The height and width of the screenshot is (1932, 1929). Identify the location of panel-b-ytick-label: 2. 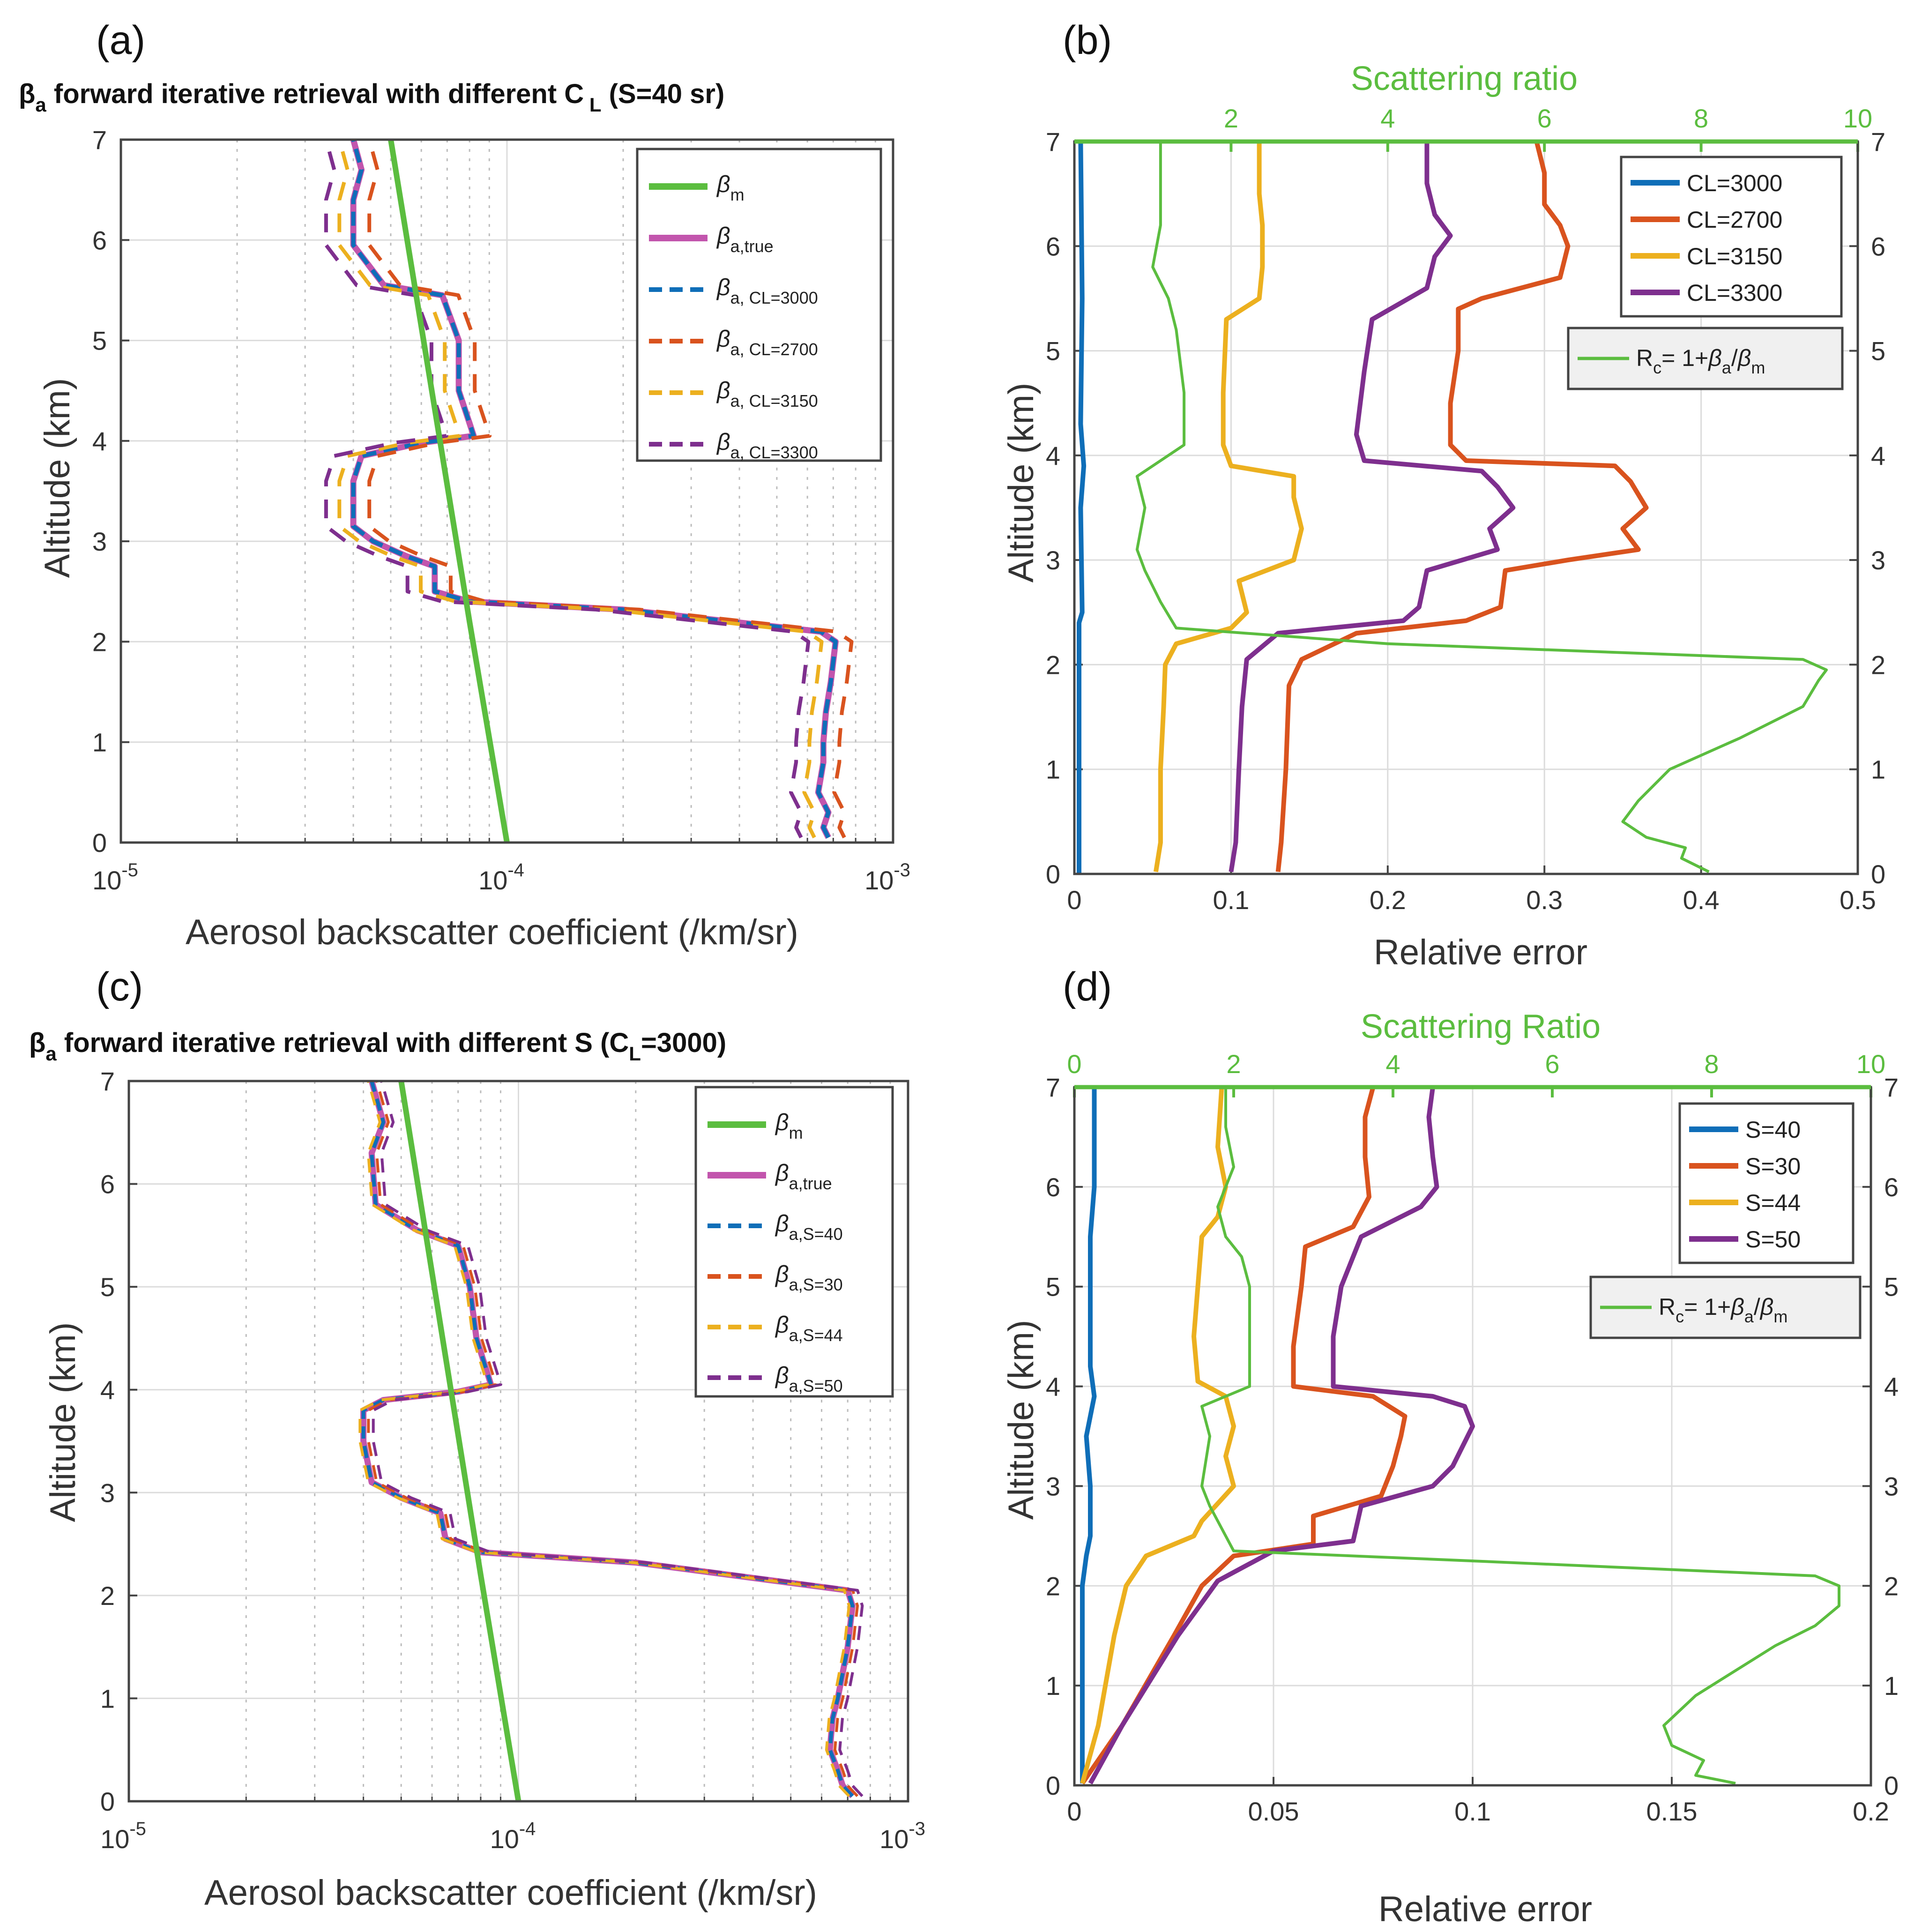
(1053, 664).